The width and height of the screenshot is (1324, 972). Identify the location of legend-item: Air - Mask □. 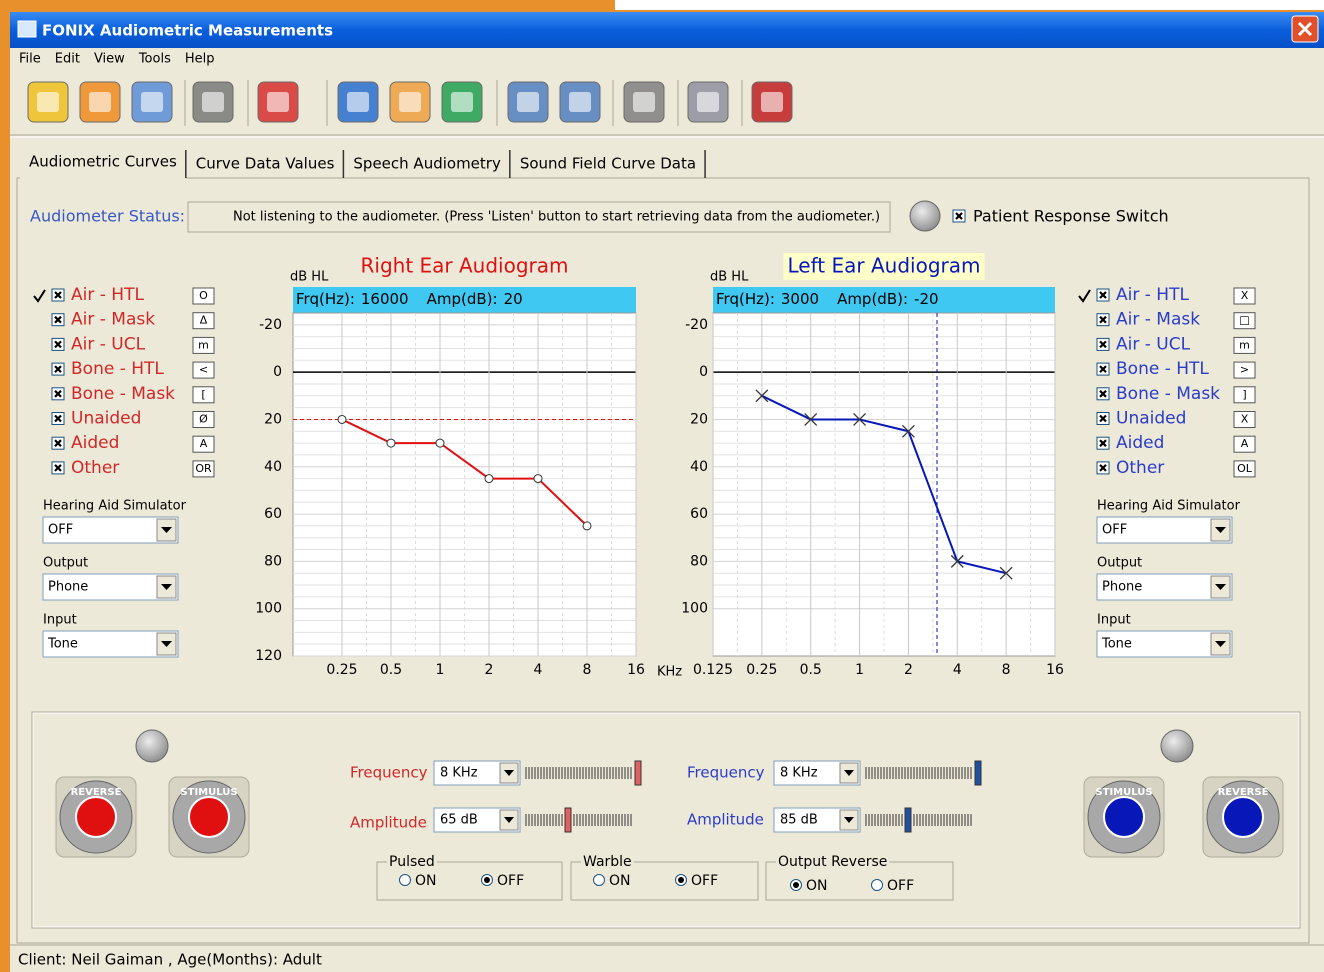
(1176, 320).